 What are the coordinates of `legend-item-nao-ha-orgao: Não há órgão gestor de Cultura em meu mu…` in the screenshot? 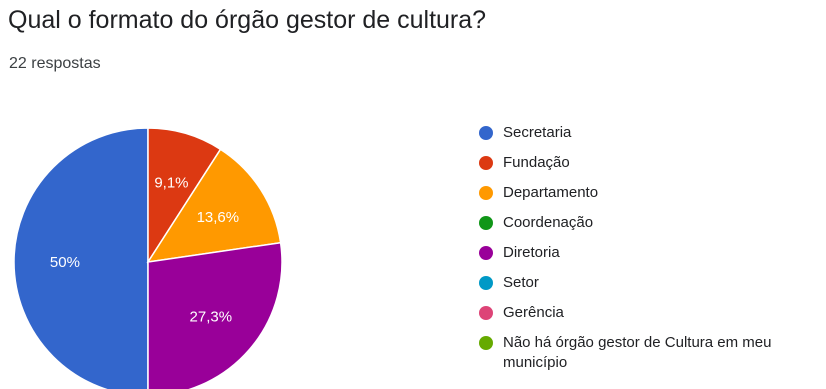 It's located at (651, 357).